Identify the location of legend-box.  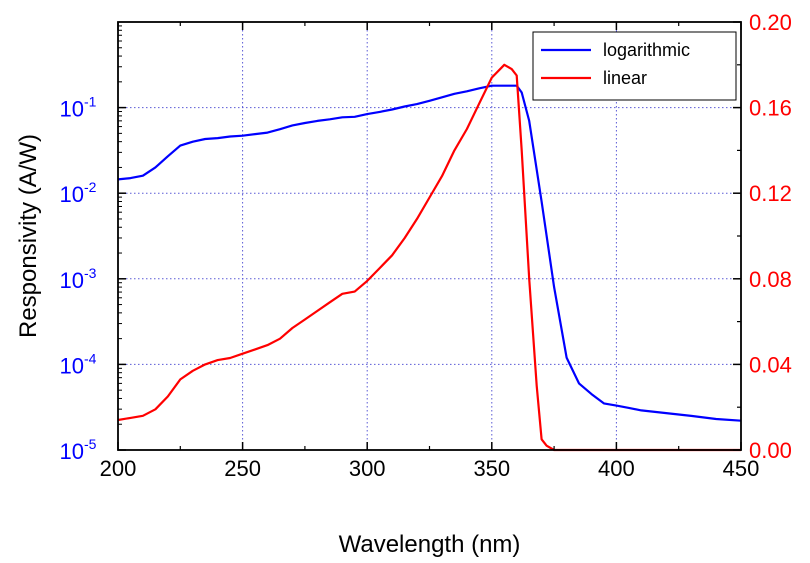
(634, 66).